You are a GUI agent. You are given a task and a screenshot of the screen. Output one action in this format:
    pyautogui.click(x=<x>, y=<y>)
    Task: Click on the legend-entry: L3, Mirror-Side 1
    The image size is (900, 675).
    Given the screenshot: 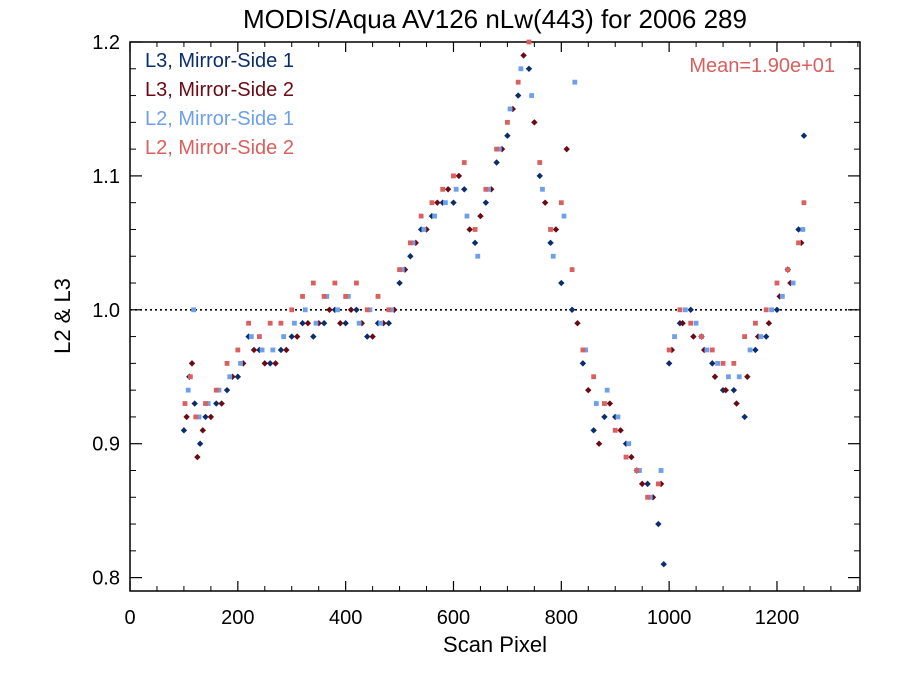 What is the action you would take?
    pyautogui.click(x=219, y=61)
    